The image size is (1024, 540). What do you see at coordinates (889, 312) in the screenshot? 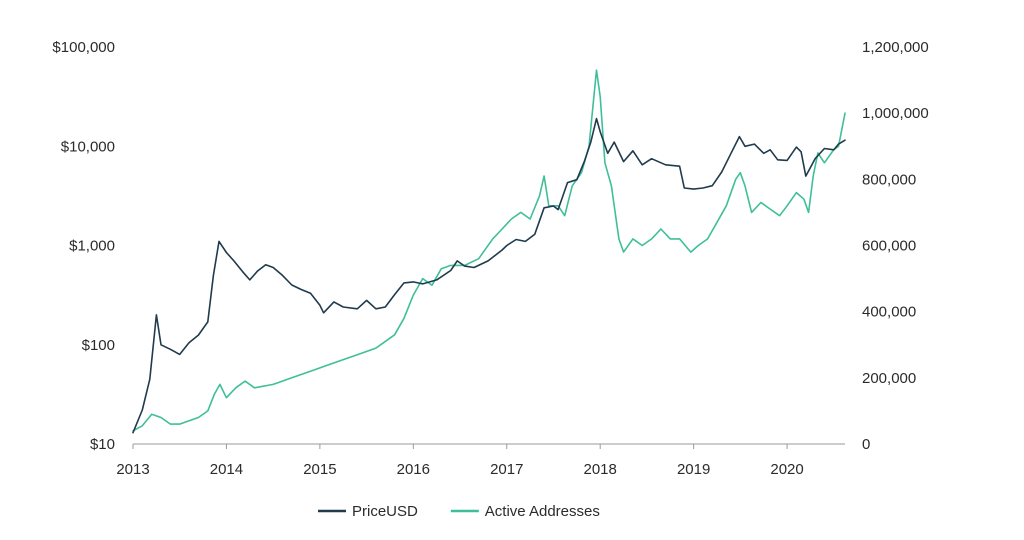
I see `right-tick-label: 400,000` at bounding box center [889, 312].